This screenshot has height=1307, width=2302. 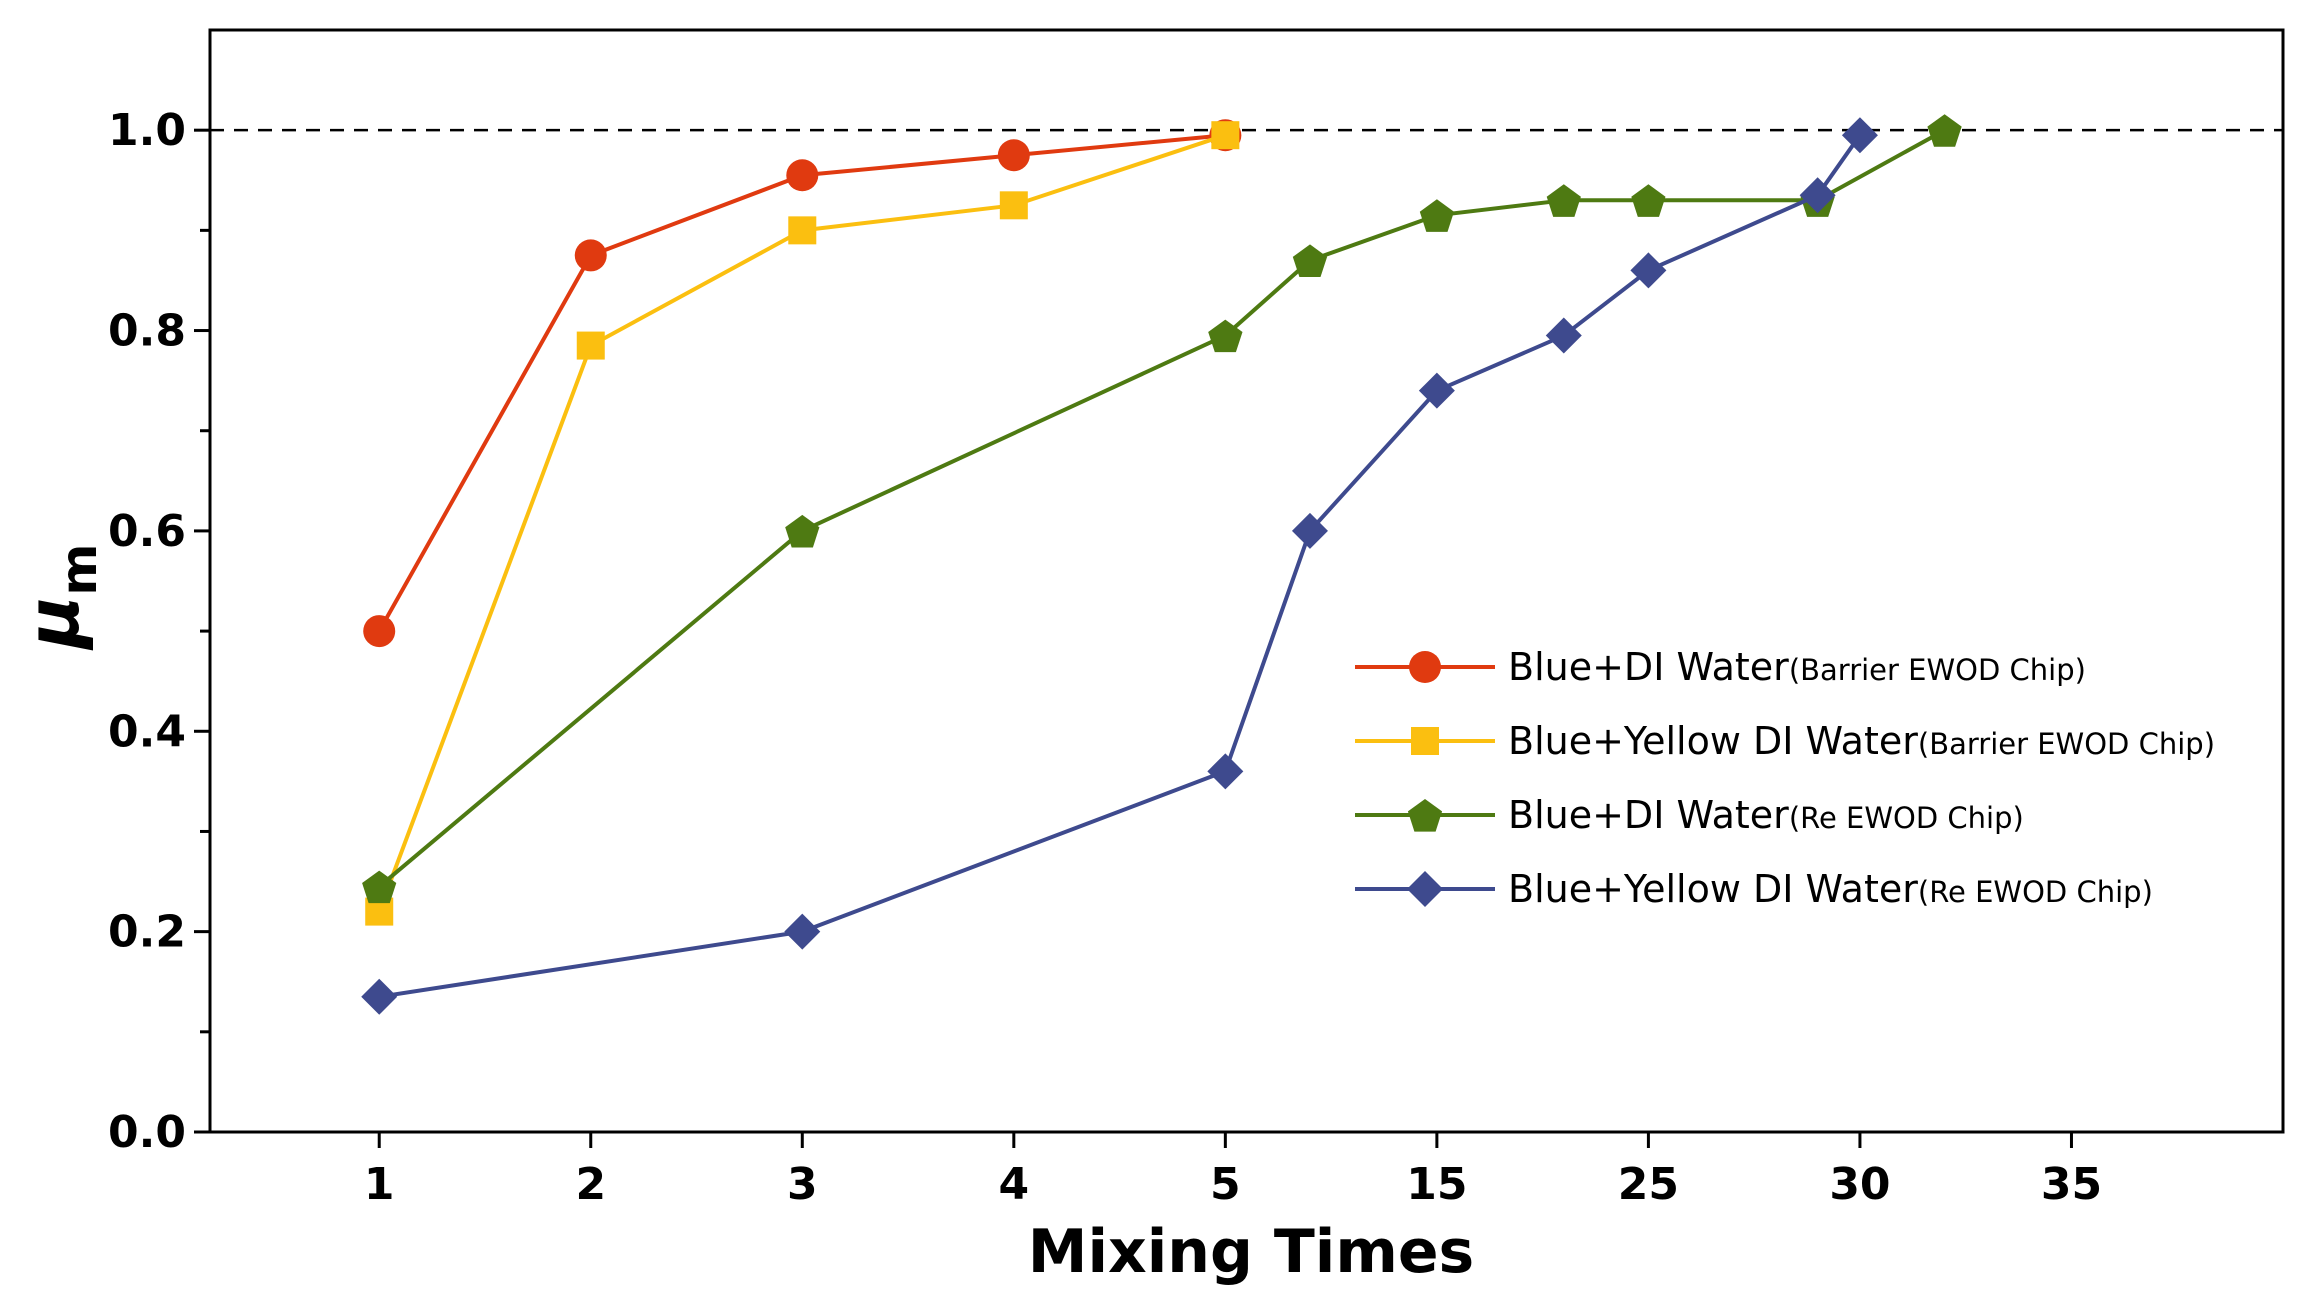 I want to click on y-axis-title-subscript: m, so click(x=79, y=569).